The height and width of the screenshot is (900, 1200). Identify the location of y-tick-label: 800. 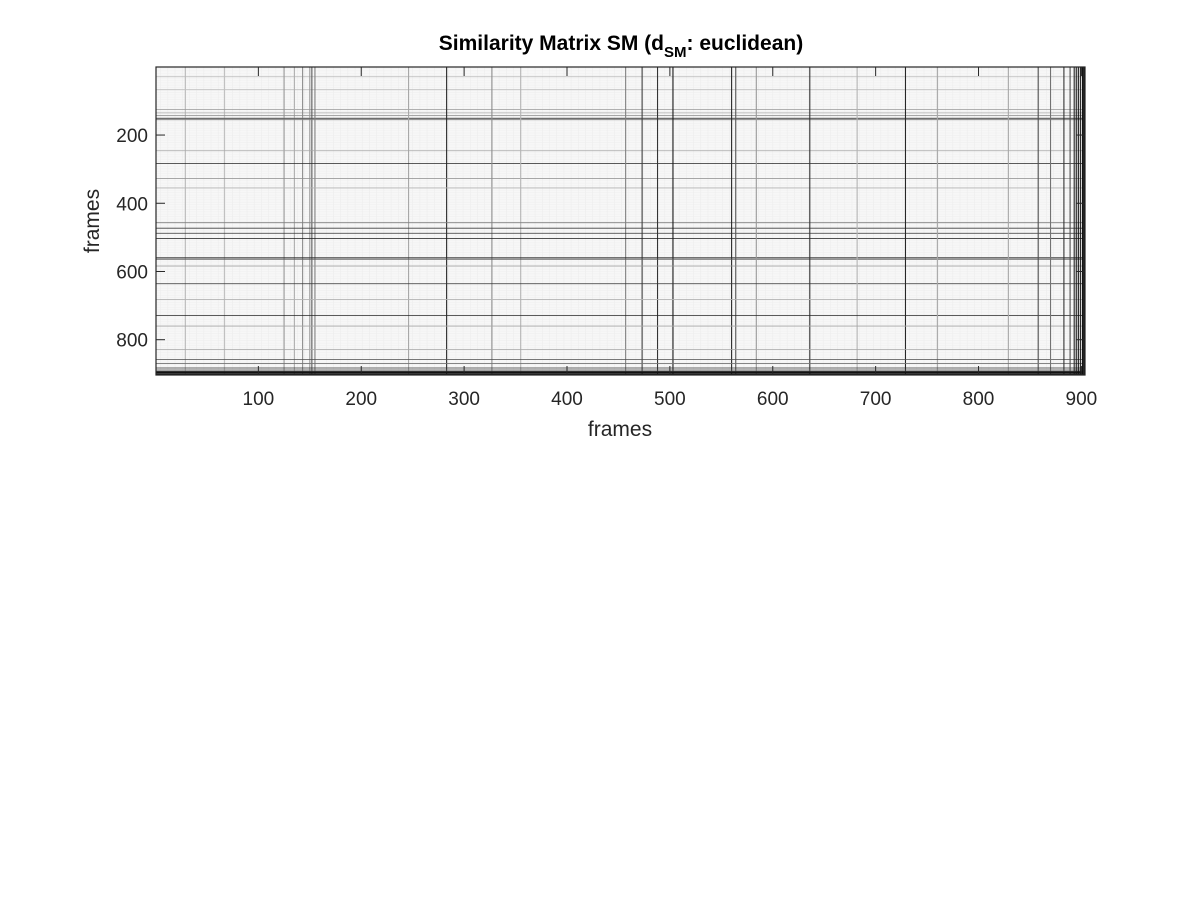
(132, 341).